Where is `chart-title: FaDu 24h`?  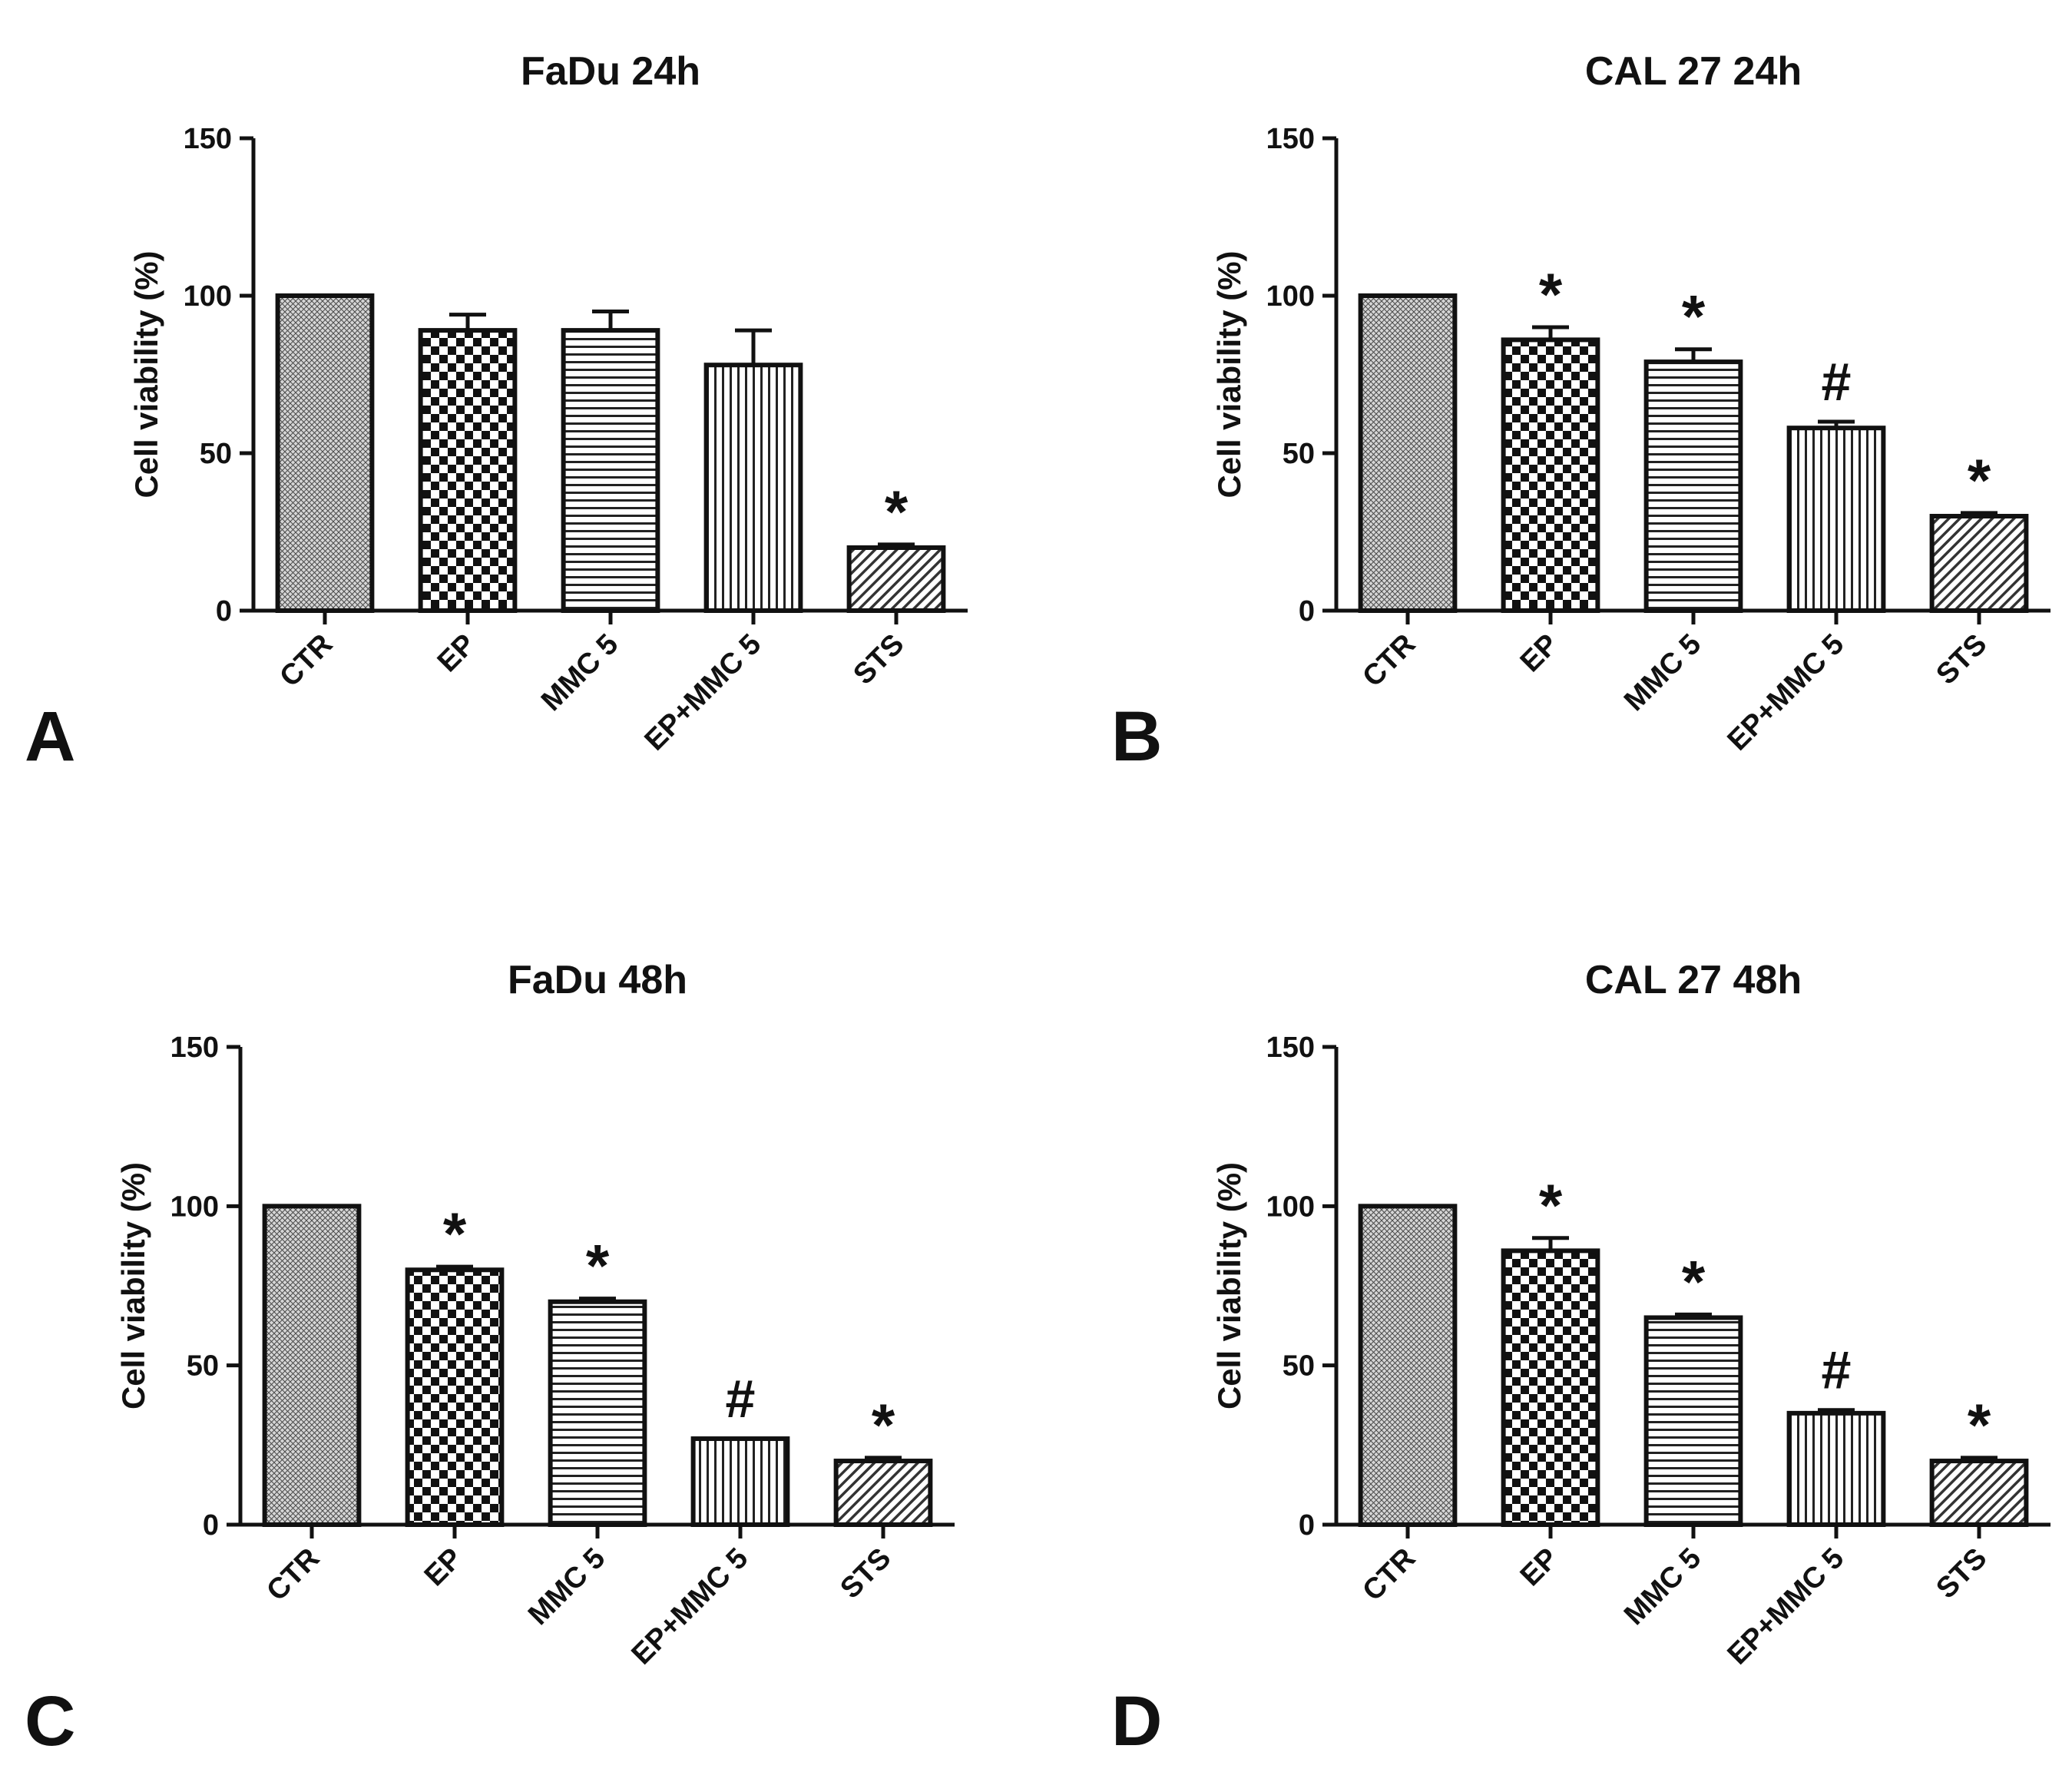
chart-title: FaDu 24h is located at coordinates (610, 71).